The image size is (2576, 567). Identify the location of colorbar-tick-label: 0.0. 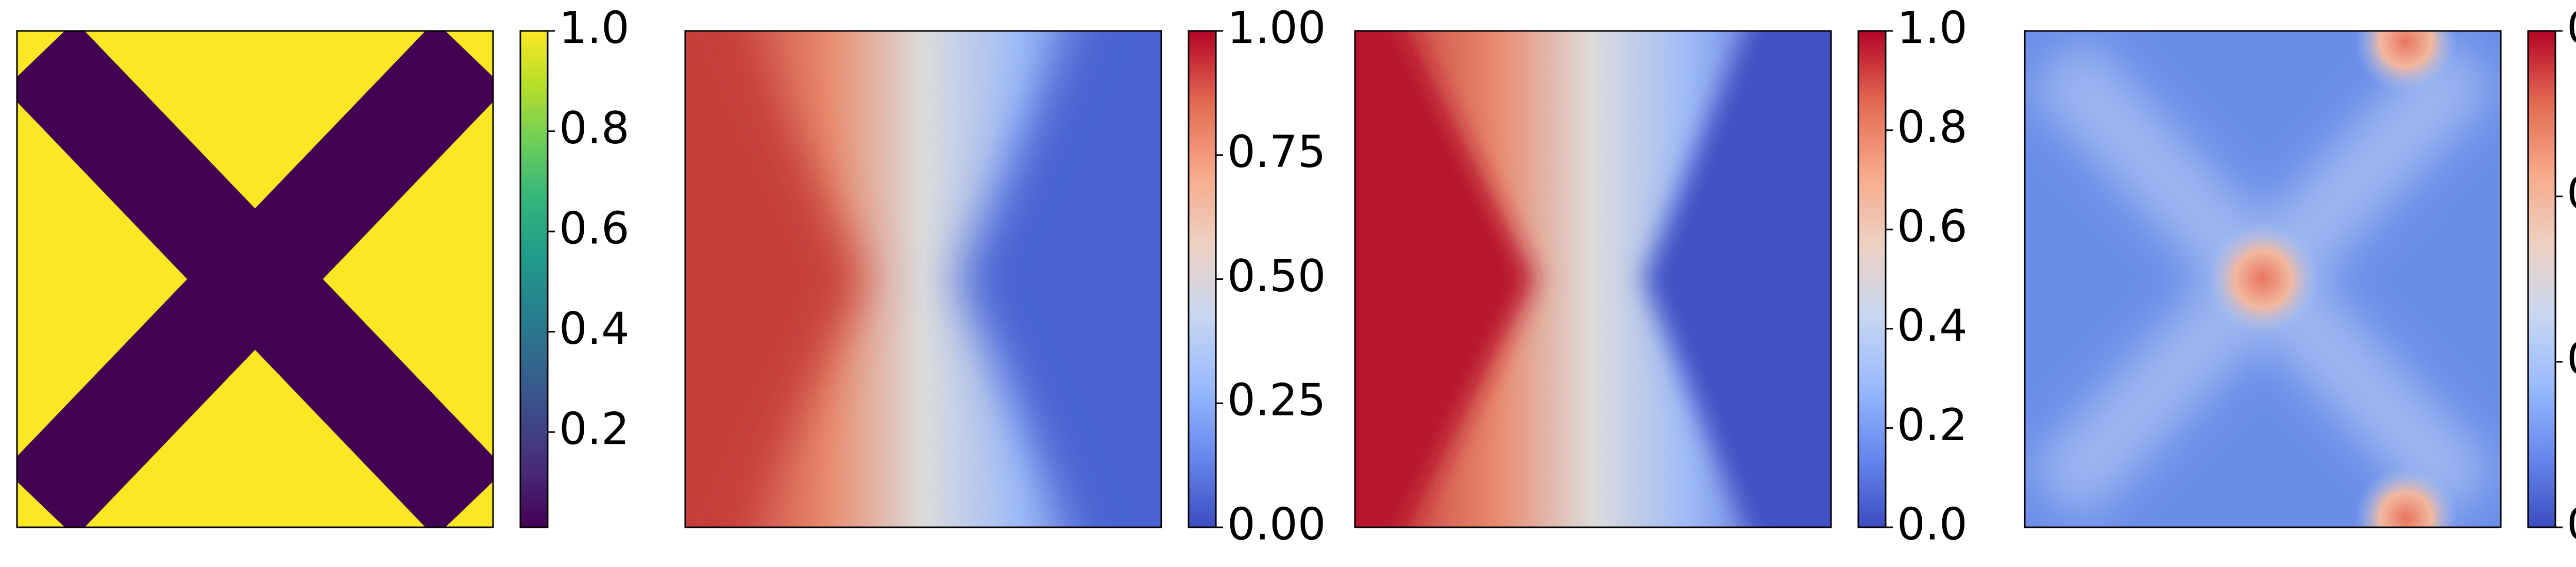
(1932, 524).